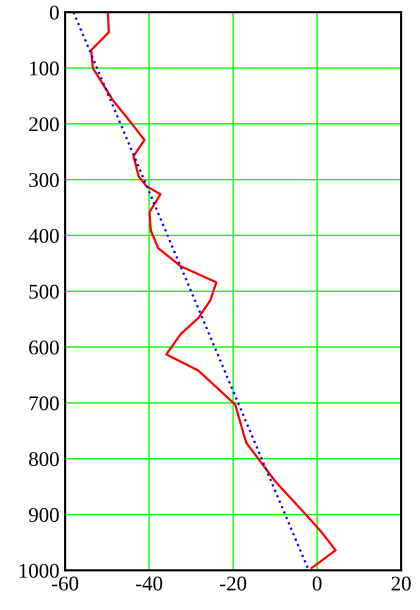 Image resolution: width=420 pixels, height=610 pixels. What do you see at coordinates (44, 68) in the screenshot?
I see `y-tick-label: 100` at bounding box center [44, 68].